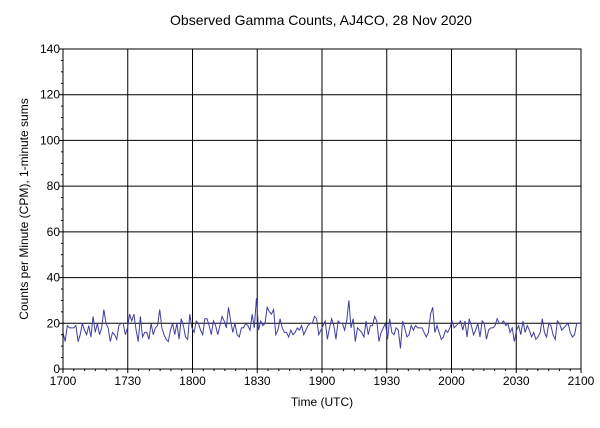 This screenshot has width=600, height=428. Describe the element at coordinates (257, 381) in the screenshot. I see `x-tick-label: 1830` at that location.